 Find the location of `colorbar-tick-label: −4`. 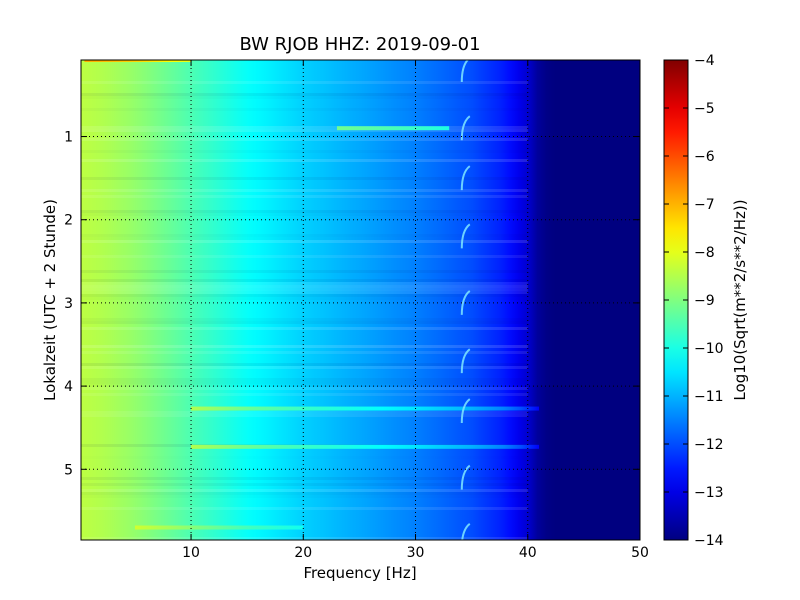

colorbar-tick-label: −4 is located at coordinates (704, 61).